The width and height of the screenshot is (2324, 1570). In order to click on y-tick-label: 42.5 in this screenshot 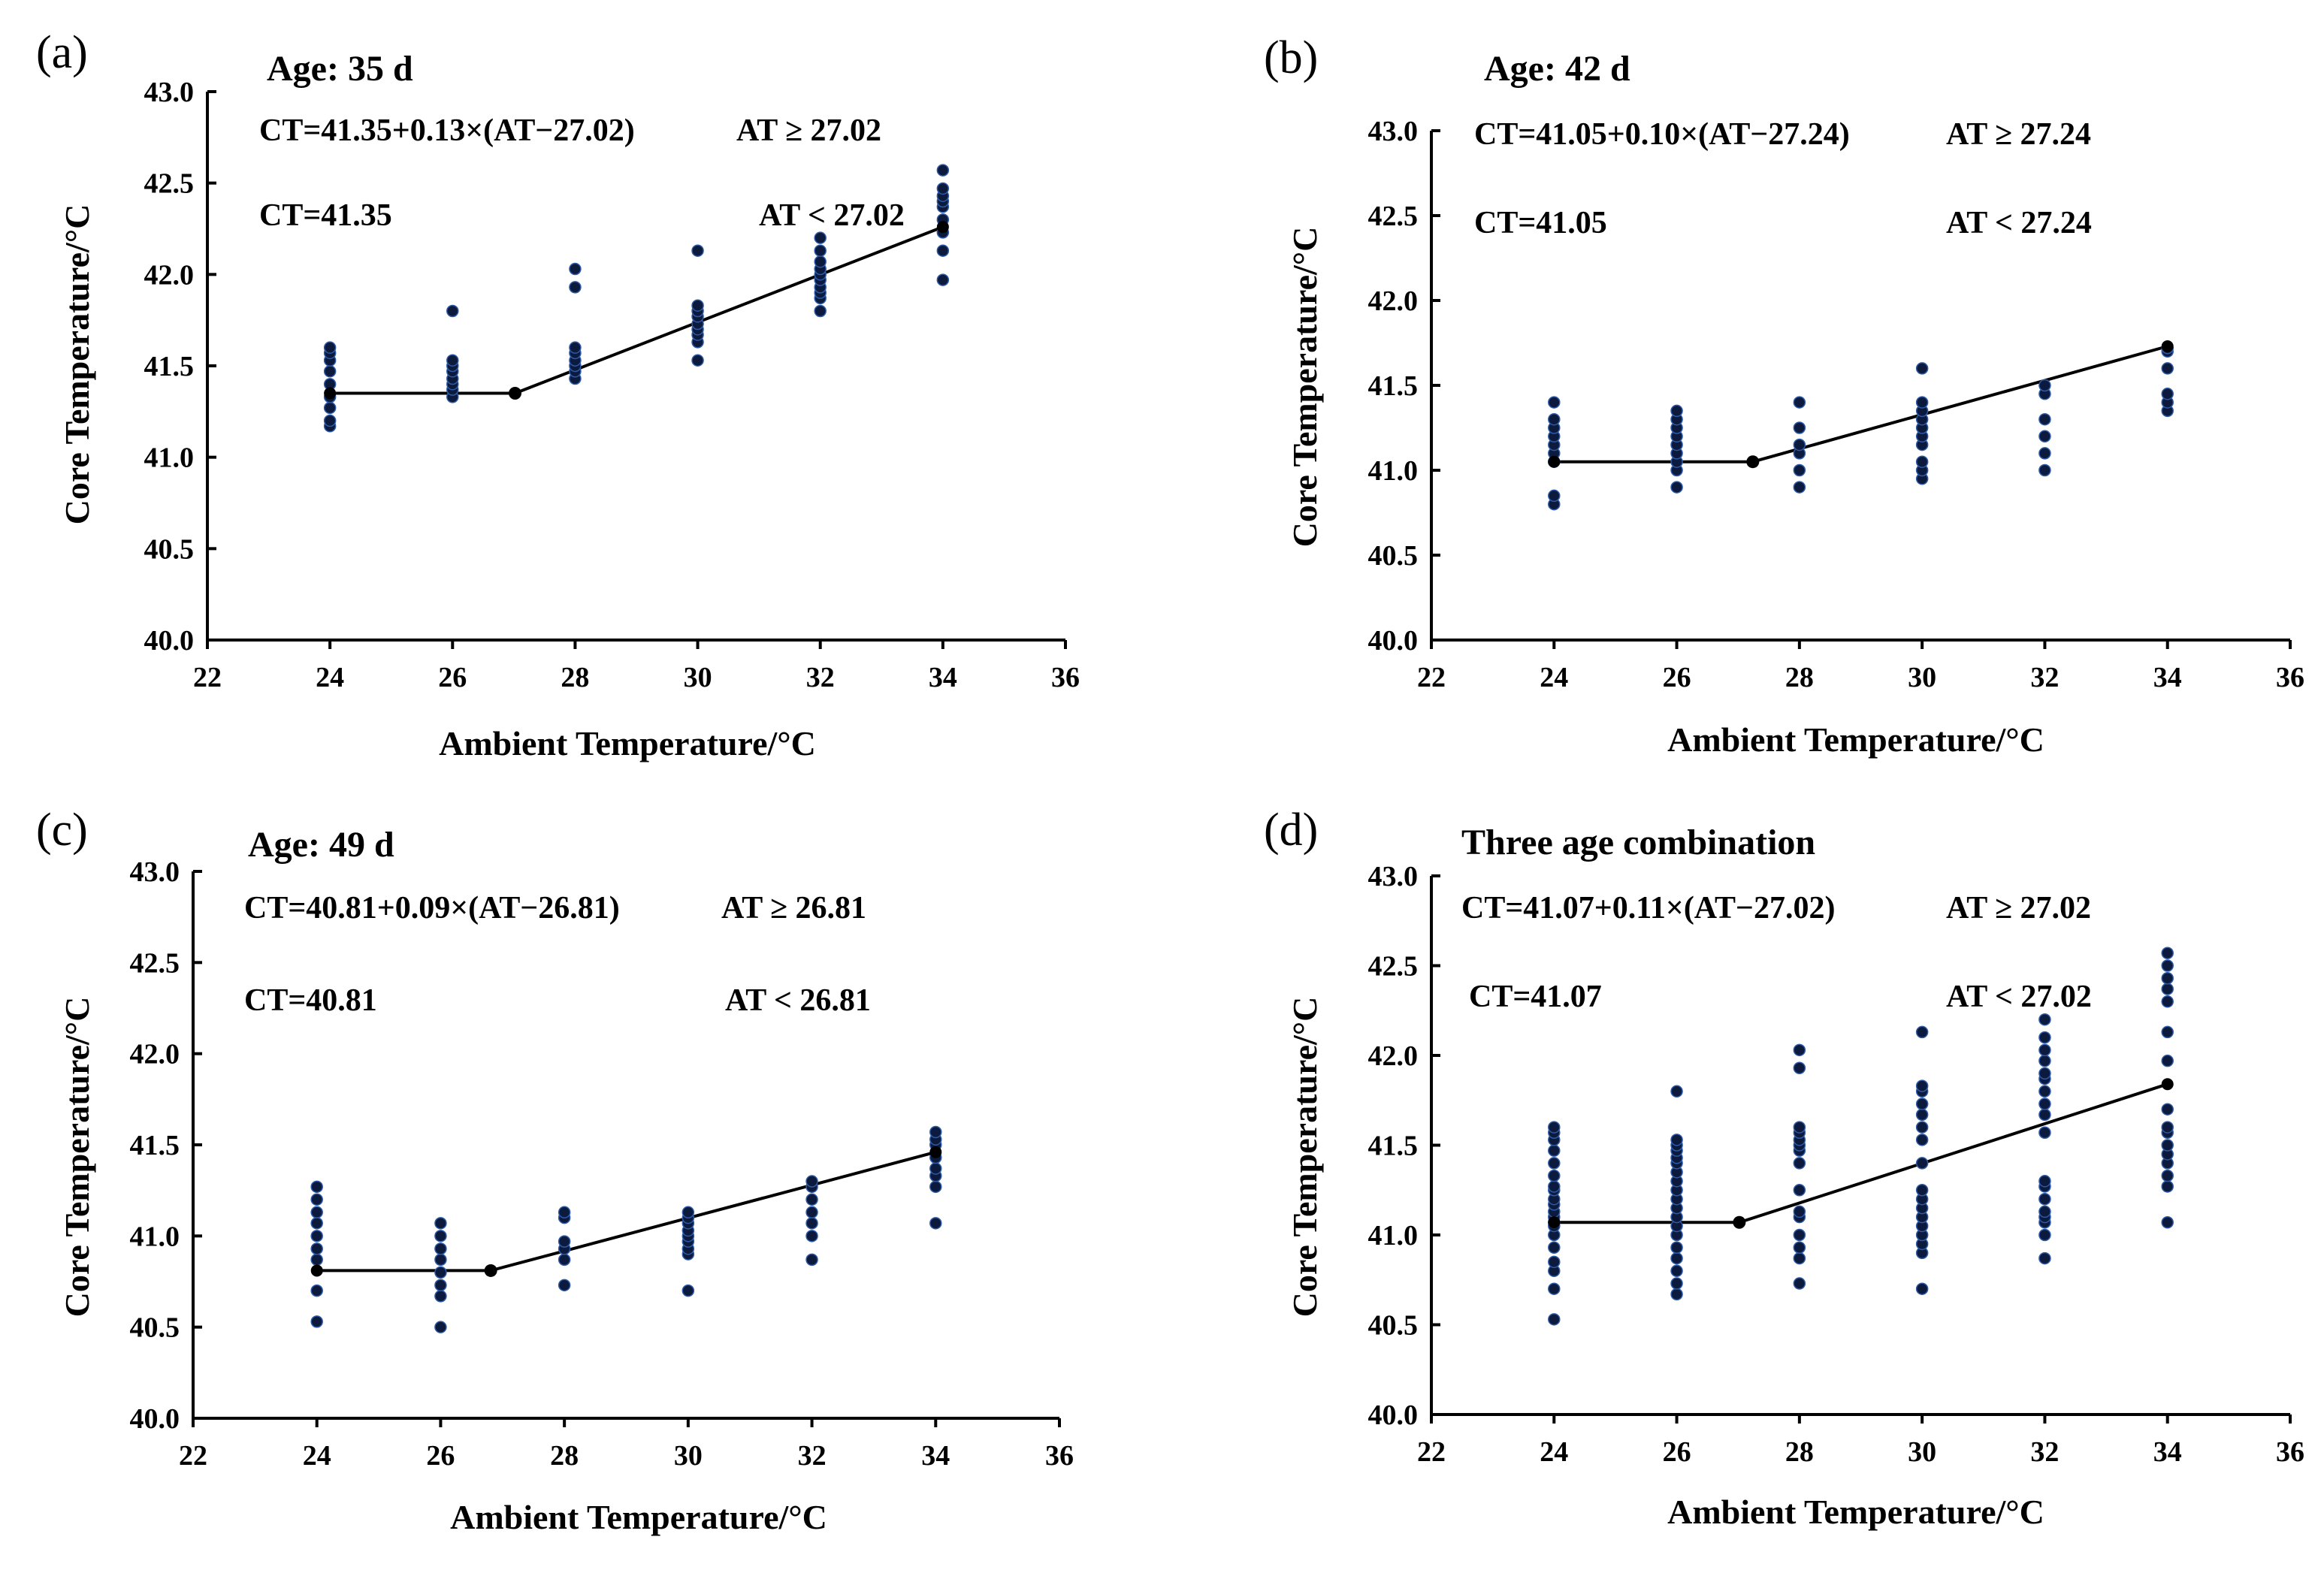, I will do `click(155, 963)`.